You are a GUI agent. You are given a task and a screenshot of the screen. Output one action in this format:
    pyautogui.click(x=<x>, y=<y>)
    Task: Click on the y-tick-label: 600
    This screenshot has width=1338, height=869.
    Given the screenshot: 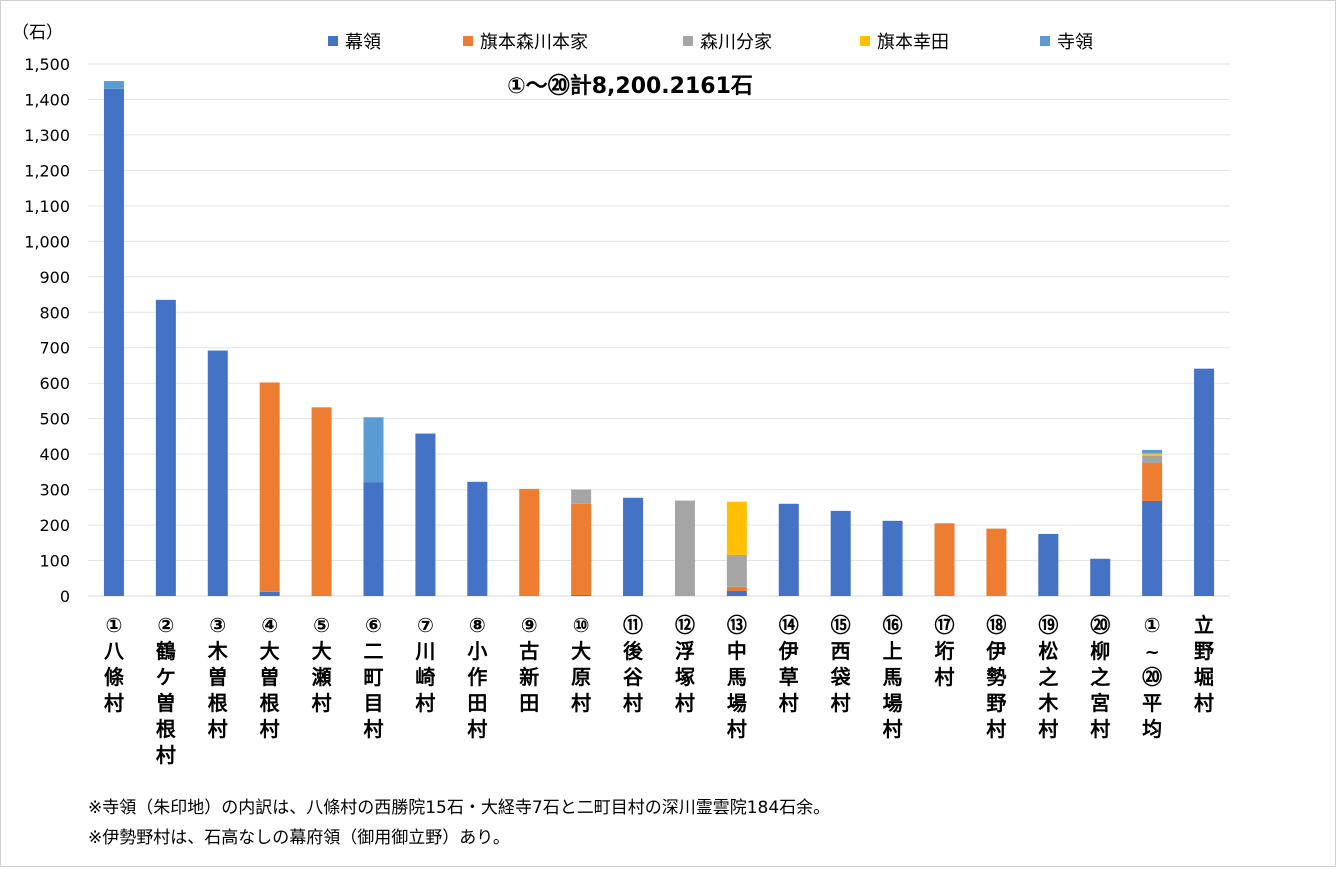 What is the action you would take?
    pyautogui.click(x=54, y=383)
    